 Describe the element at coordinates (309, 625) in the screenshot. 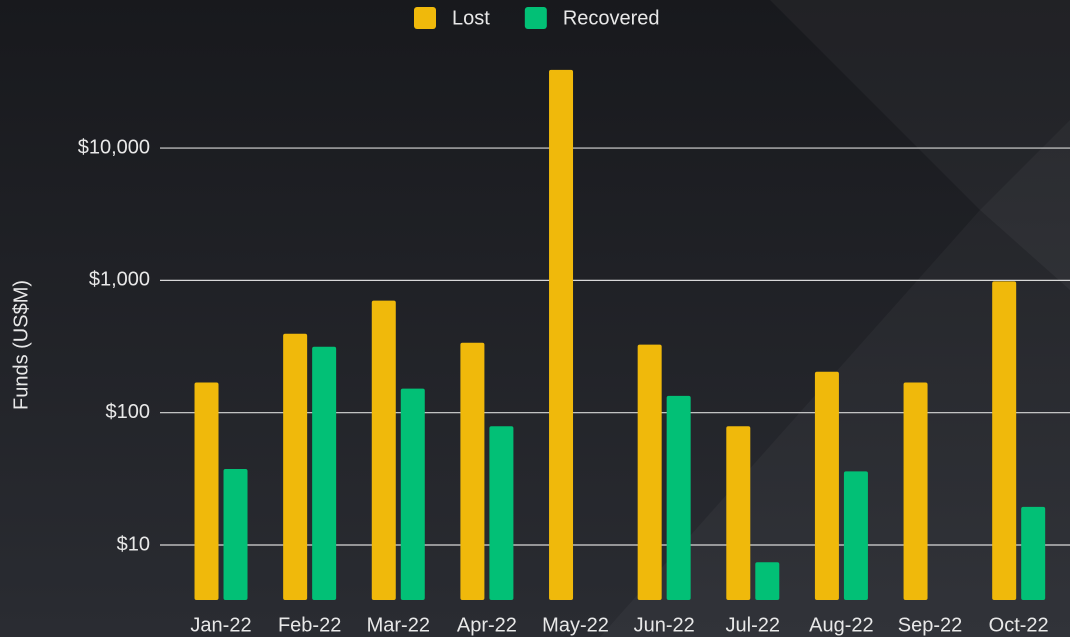

I see `x-tick-label: Feb-22` at that location.